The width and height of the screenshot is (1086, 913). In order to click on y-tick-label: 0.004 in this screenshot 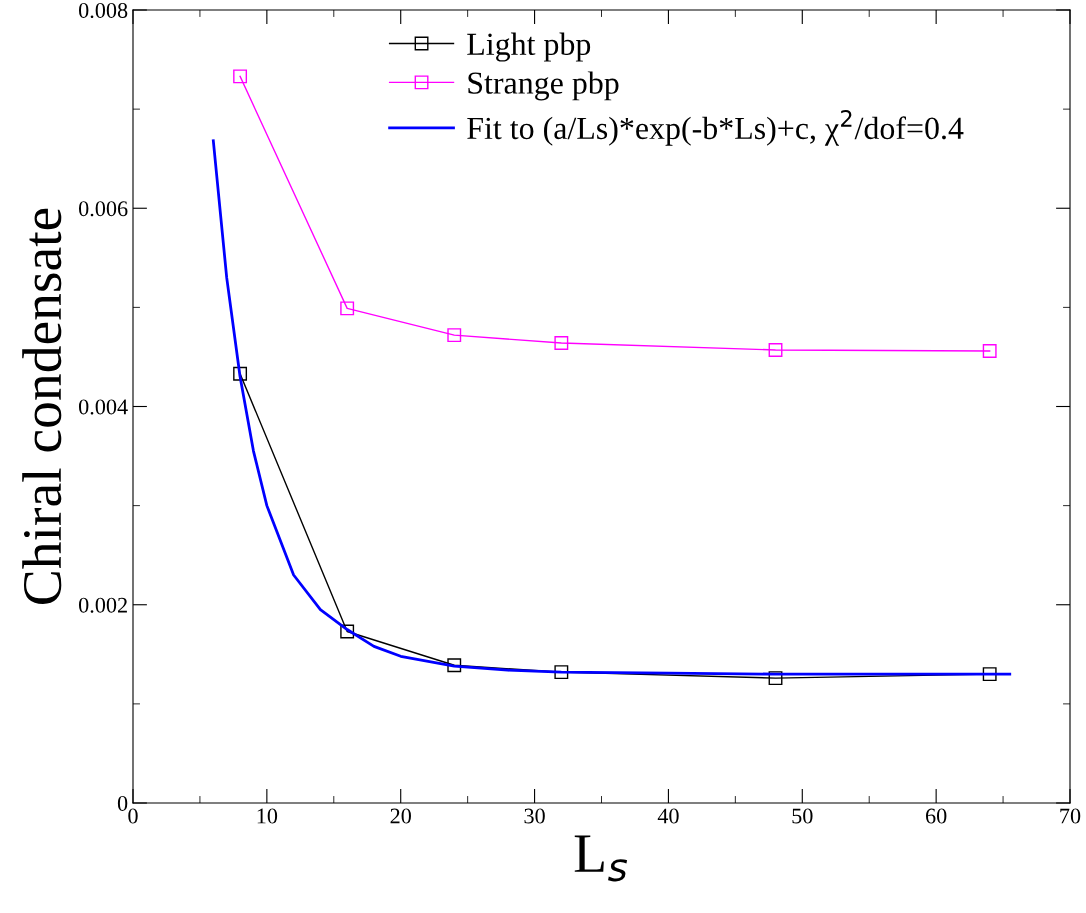, I will do `click(103, 407)`.